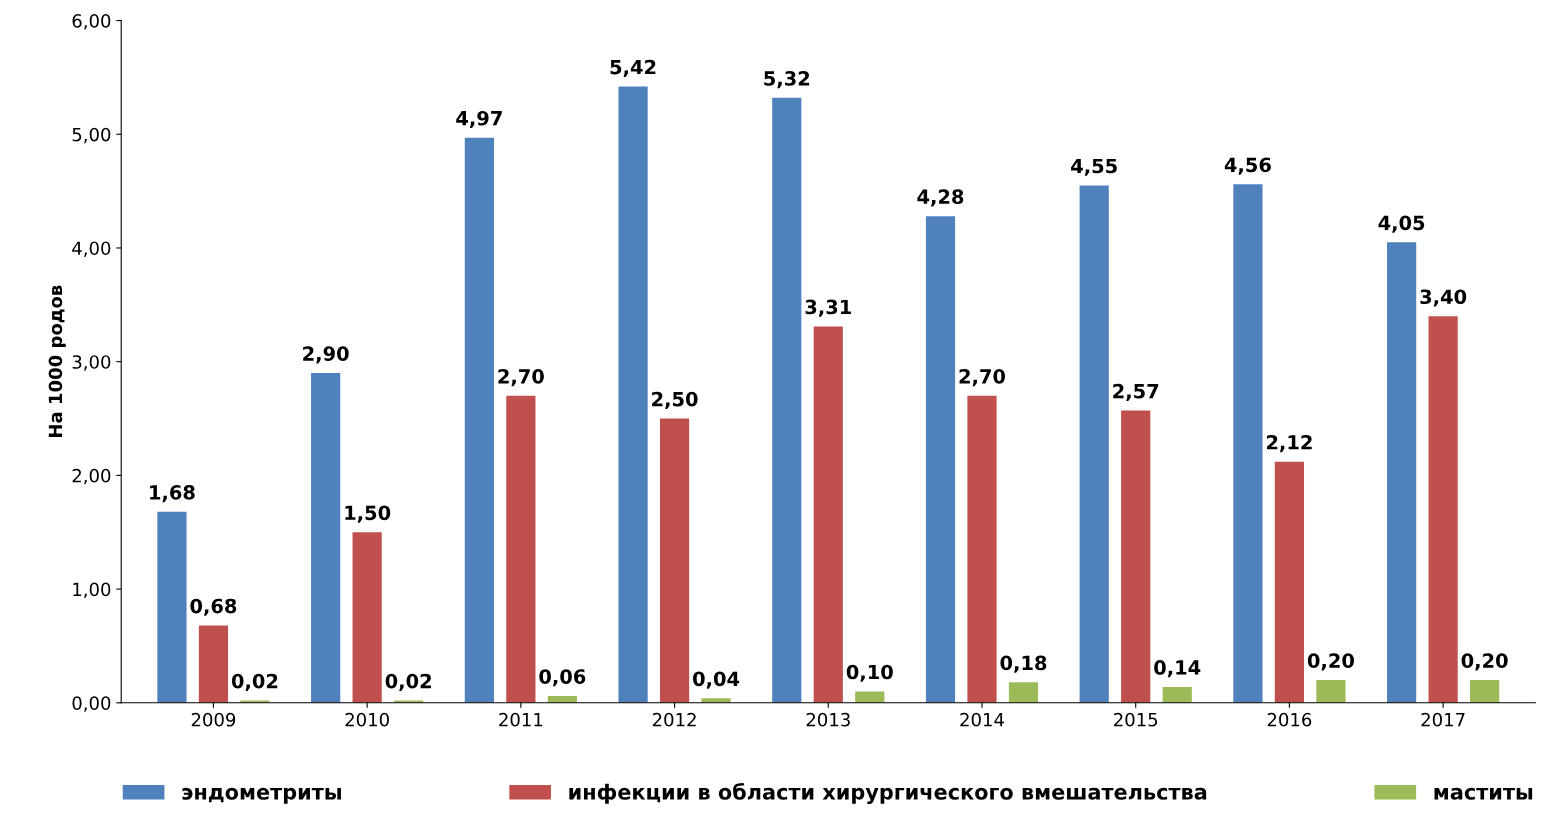 The image size is (1554, 822). Describe the element at coordinates (1289, 719) in the screenshot. I see `x-tick-label: 2016` at that location.